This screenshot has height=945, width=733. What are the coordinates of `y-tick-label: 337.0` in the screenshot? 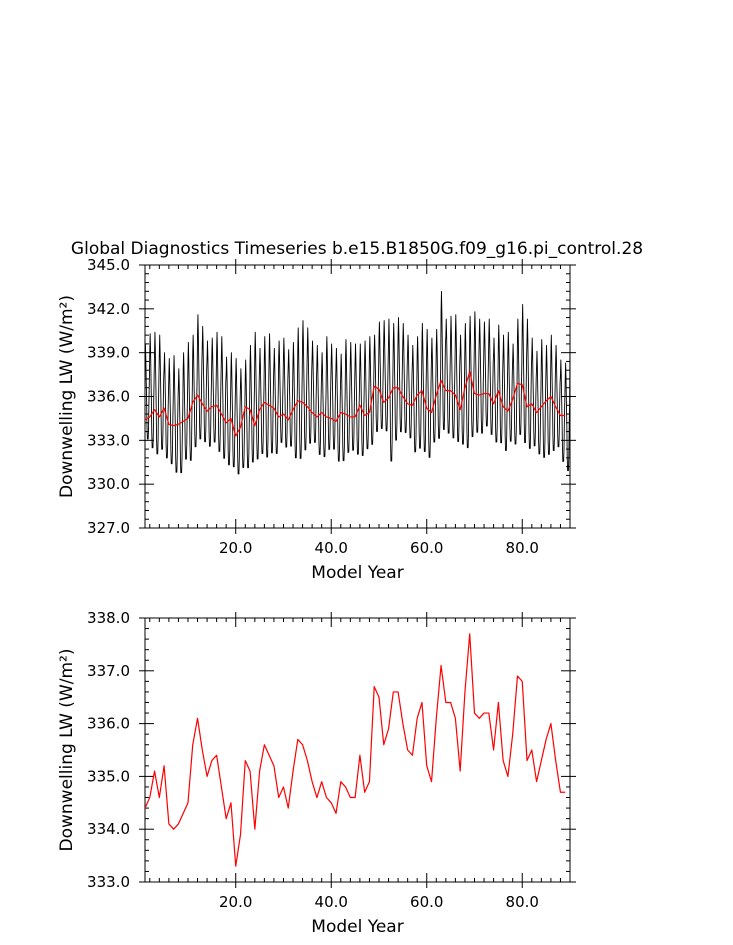 It's located at (108, 671).